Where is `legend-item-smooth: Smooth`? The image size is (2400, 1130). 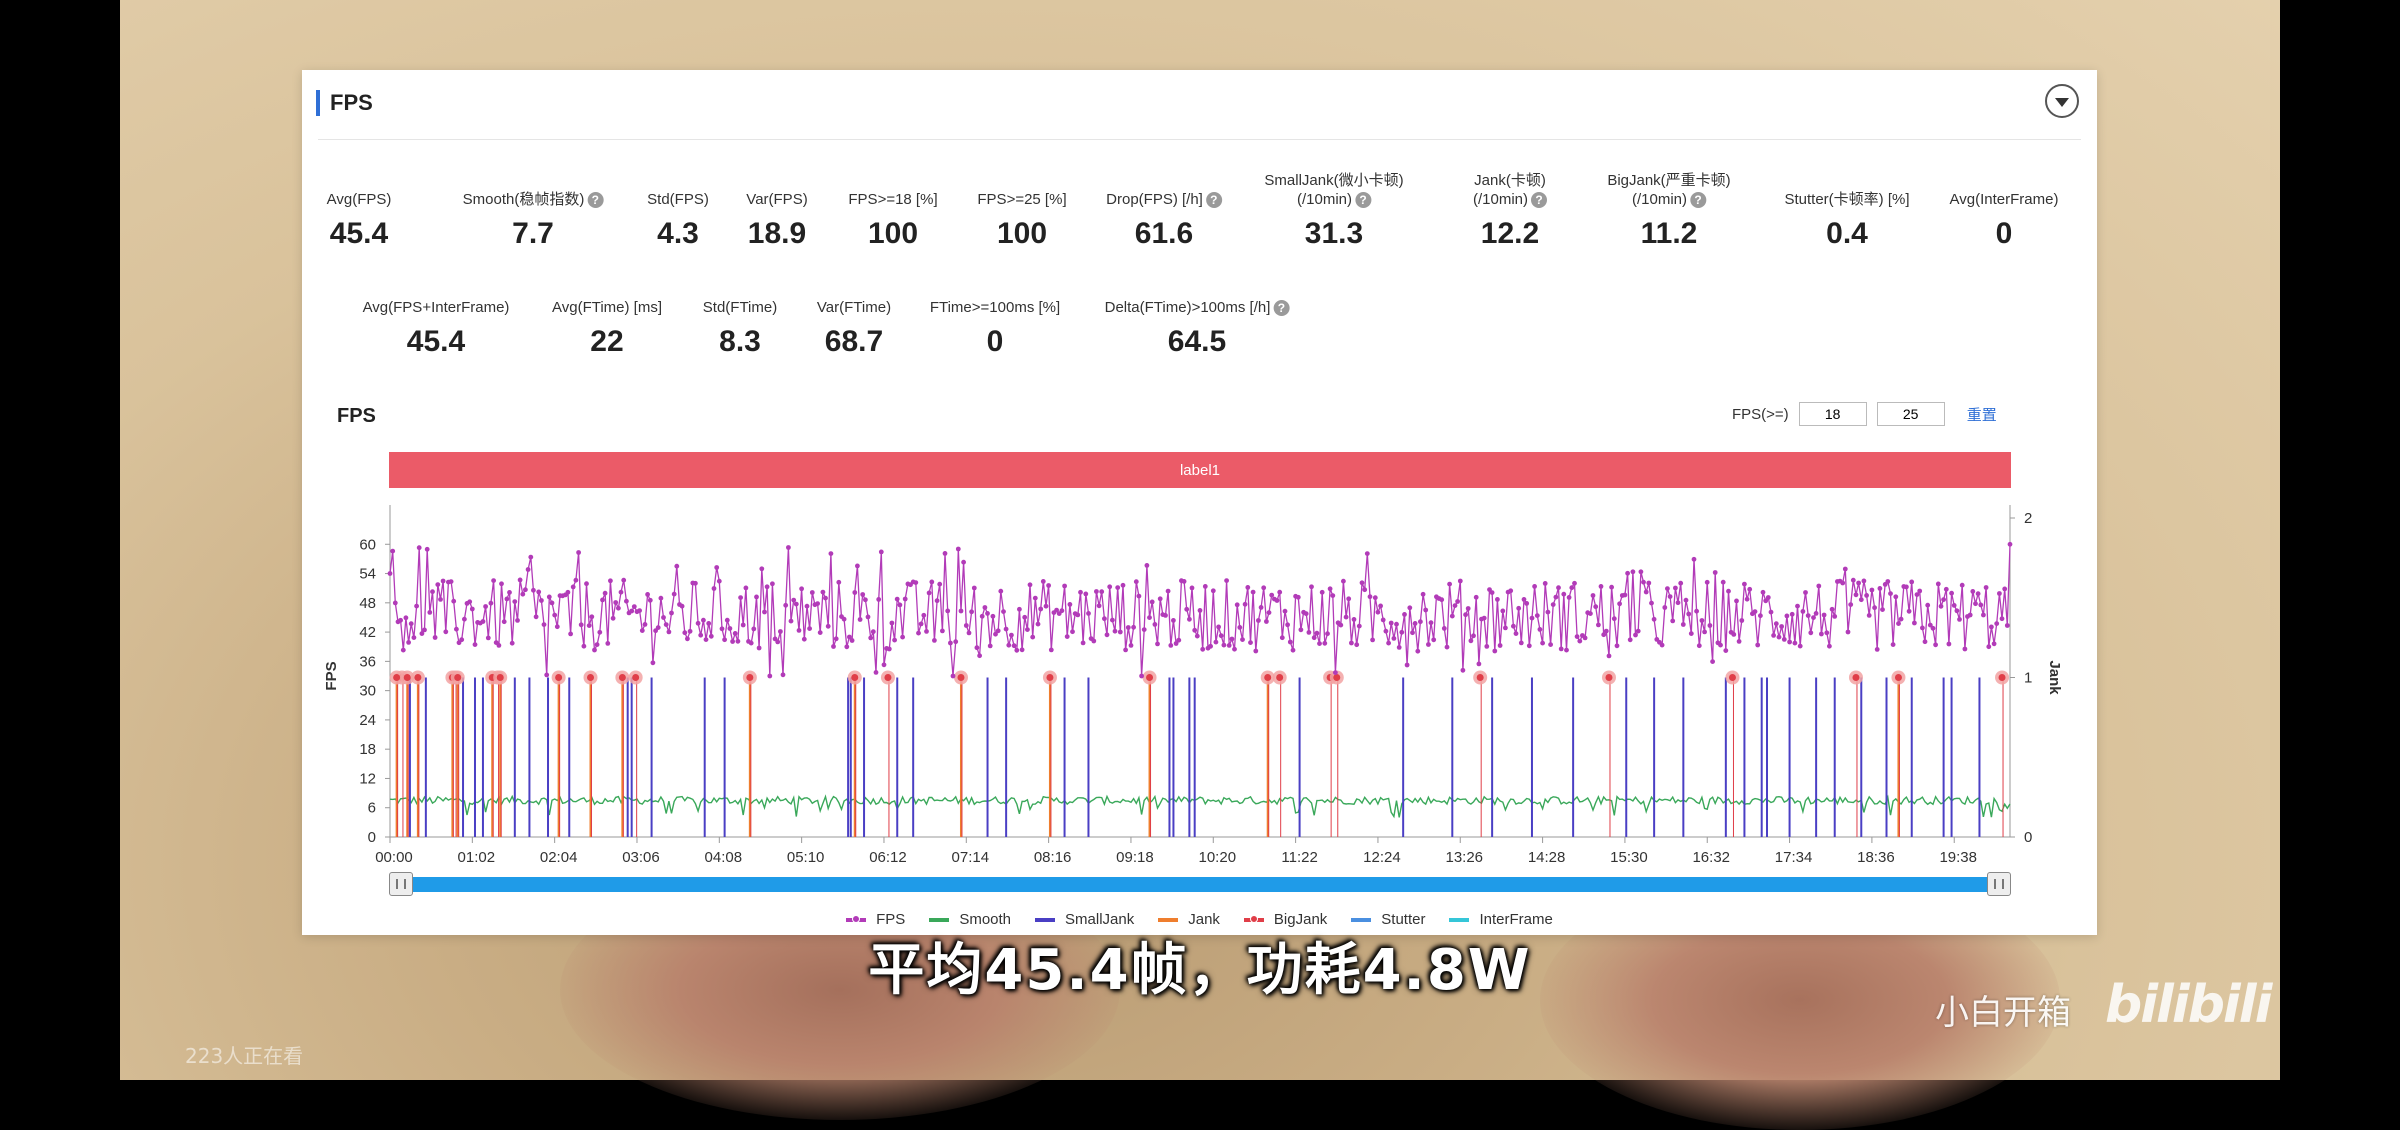 legend-item-smooth: Smooth is located at coordinates (970, 919).